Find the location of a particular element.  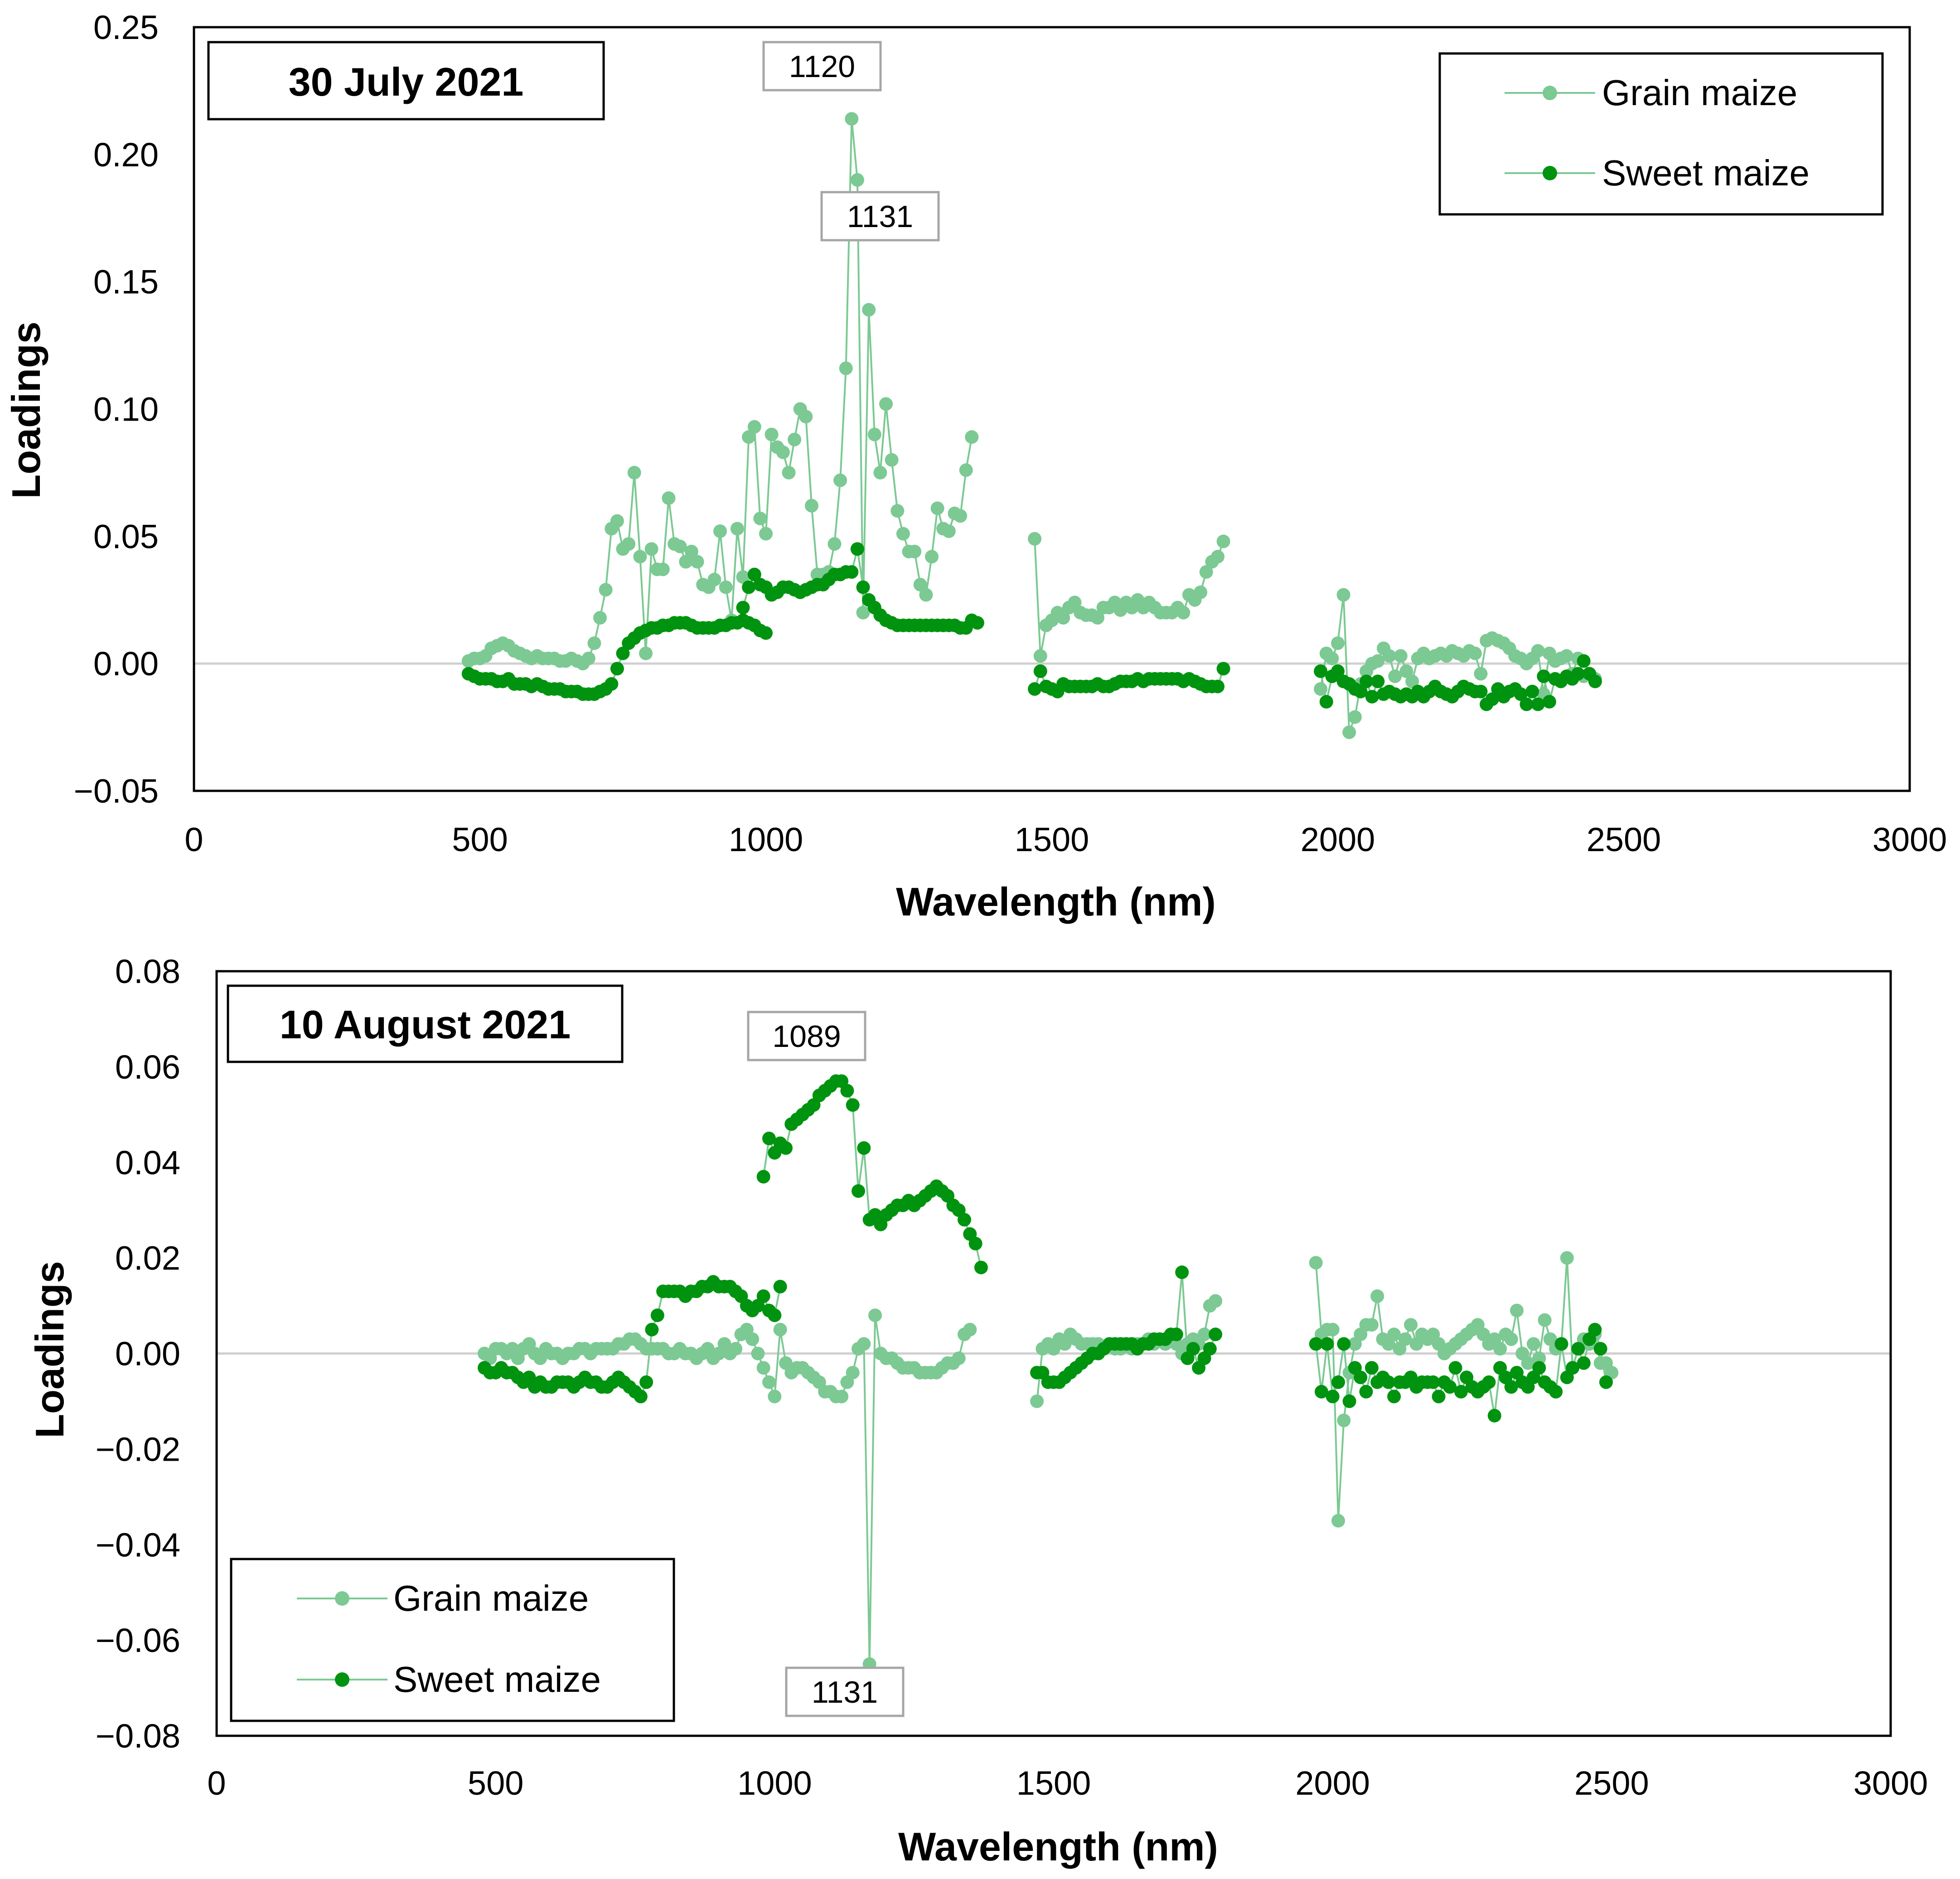

peak-label-text: 1120 is located at coordinates (822, 66).